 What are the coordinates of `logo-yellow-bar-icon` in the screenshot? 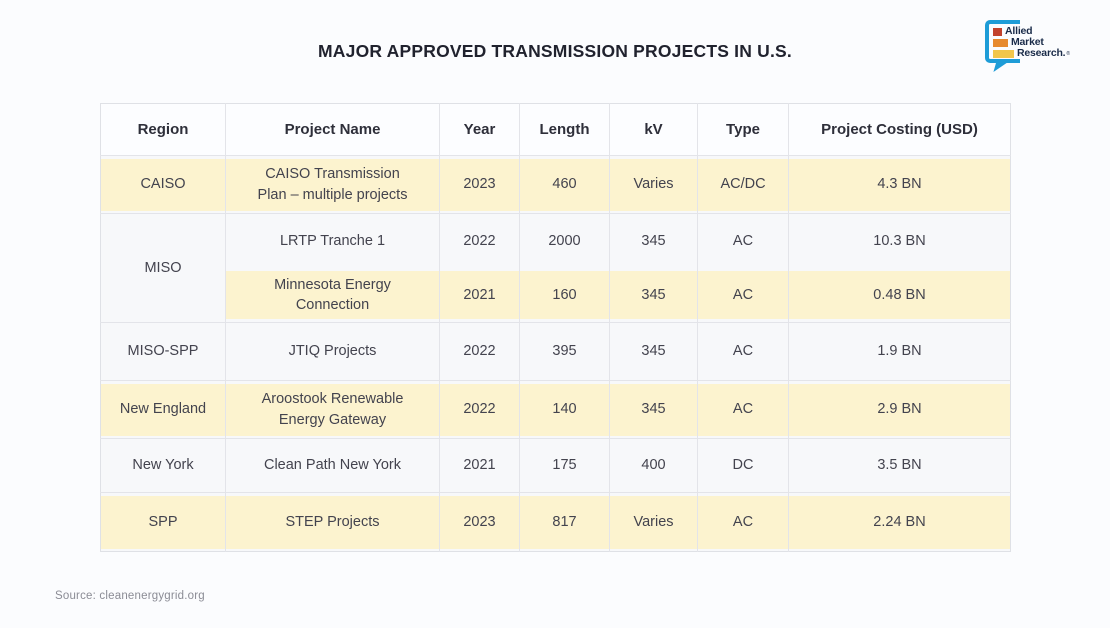 It's located at (1003, 53).